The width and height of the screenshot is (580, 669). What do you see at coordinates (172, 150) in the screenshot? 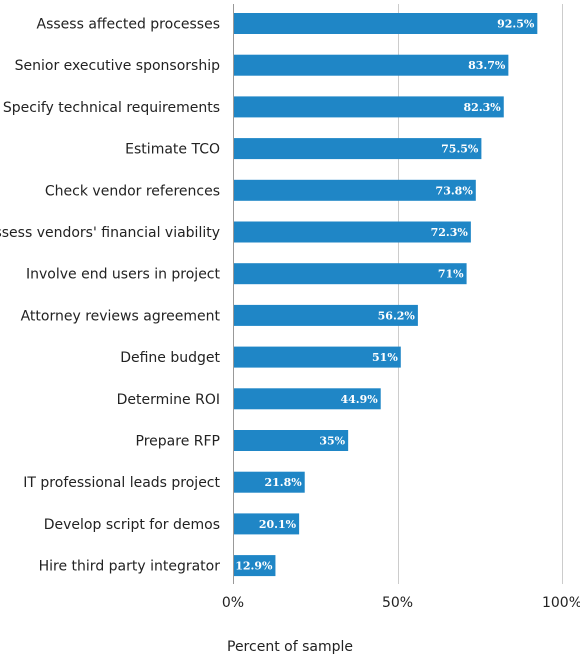
I see `category-label: Estimate TCO` at bounding box center [172, 150].